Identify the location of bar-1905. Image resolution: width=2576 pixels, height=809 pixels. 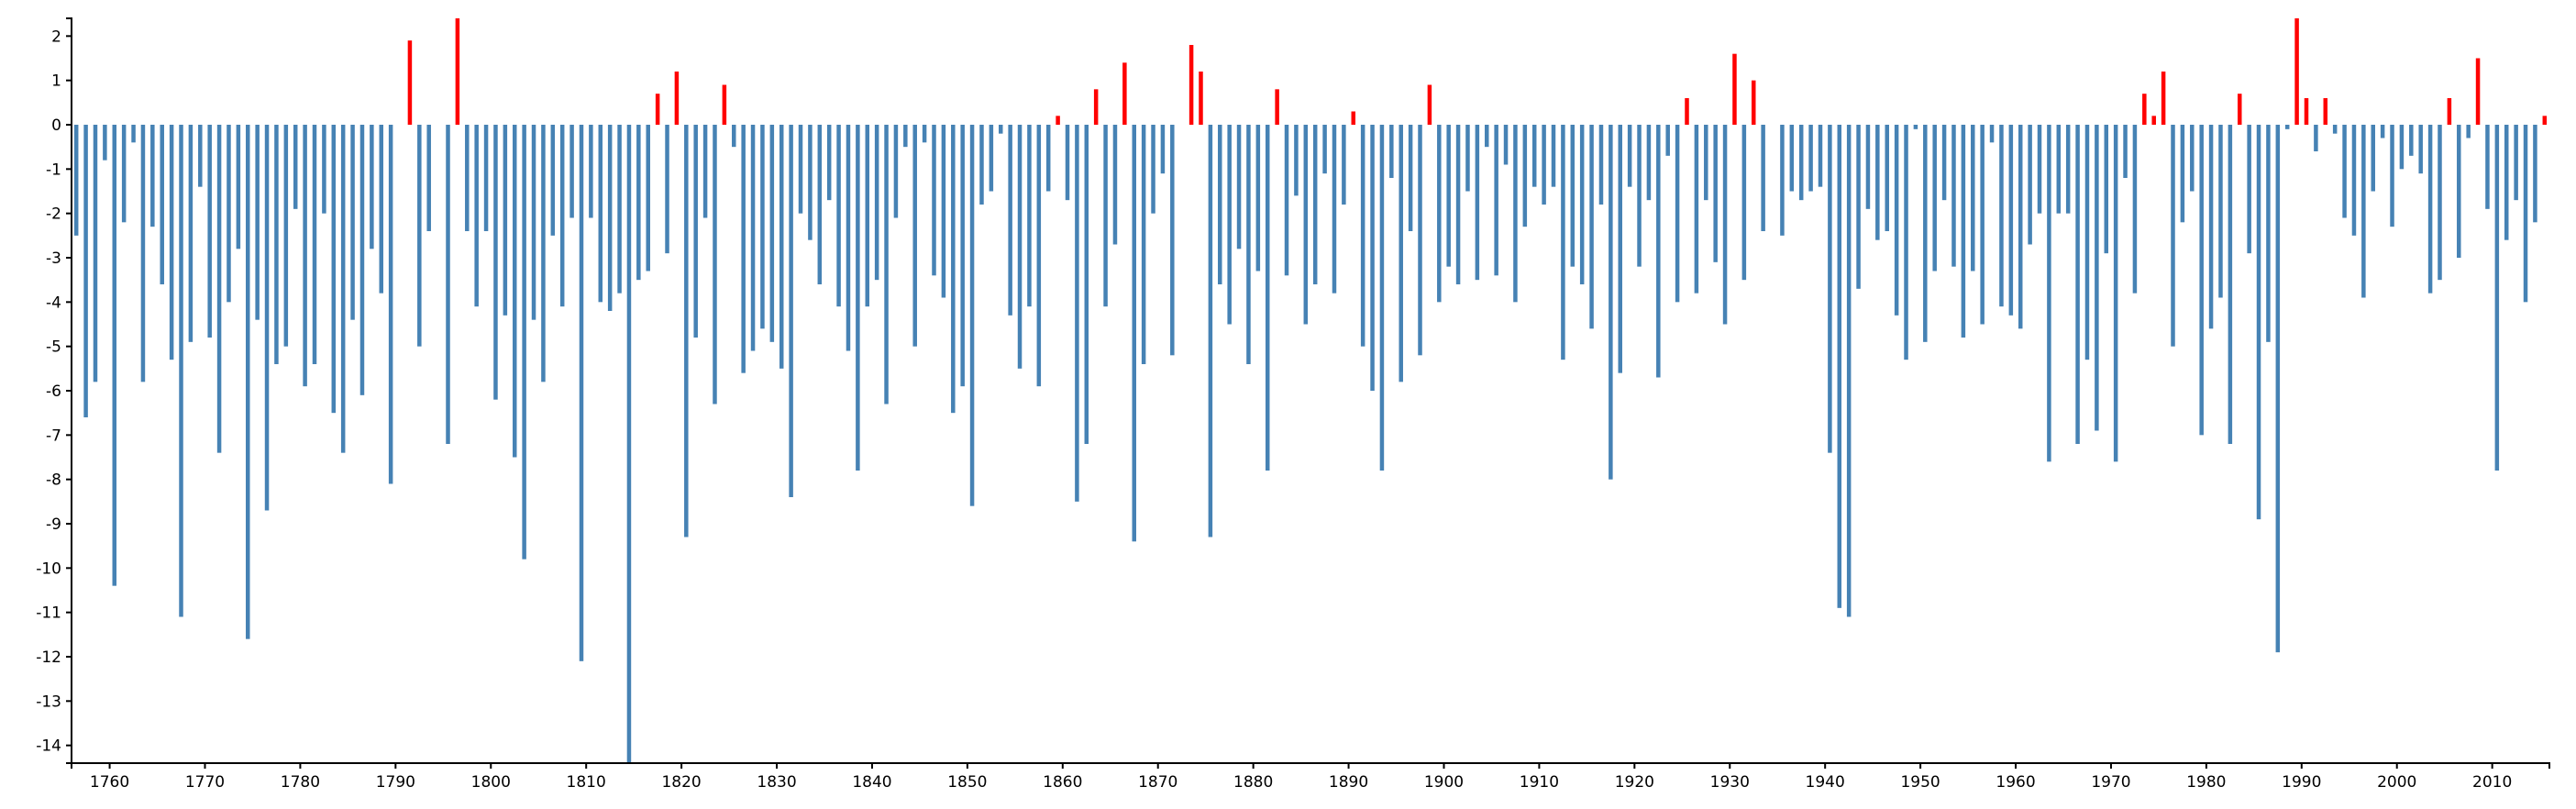
(1496, 200).